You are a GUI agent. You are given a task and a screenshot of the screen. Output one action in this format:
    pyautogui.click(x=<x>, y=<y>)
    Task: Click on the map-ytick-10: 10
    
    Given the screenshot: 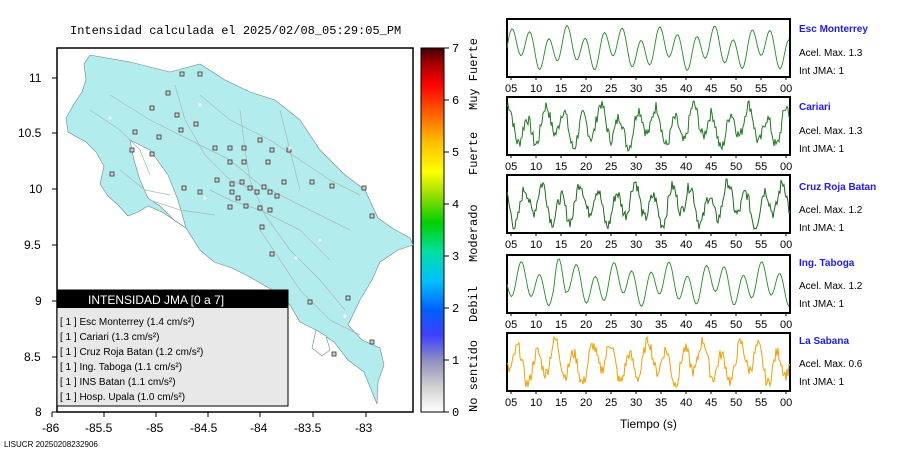 What is the action you would take?
    pyautogui.click(x=36, y=189)
    